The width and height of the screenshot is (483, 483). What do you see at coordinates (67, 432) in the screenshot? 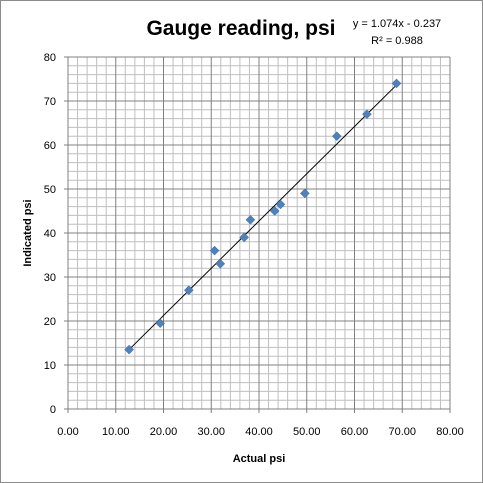
I see `x-tick-label: 0.00` at bounding box center [67, 432].